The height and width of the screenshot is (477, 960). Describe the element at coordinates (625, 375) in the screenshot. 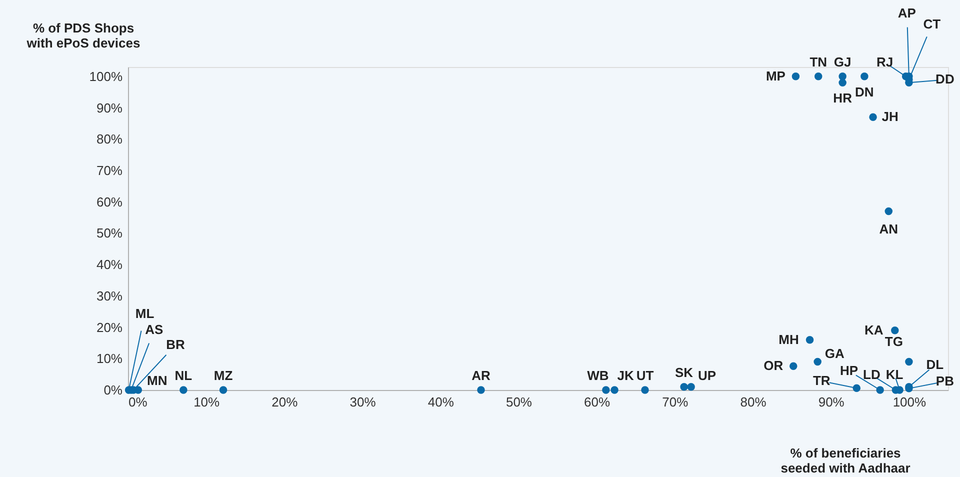

I see `annotation: JK` at that location.